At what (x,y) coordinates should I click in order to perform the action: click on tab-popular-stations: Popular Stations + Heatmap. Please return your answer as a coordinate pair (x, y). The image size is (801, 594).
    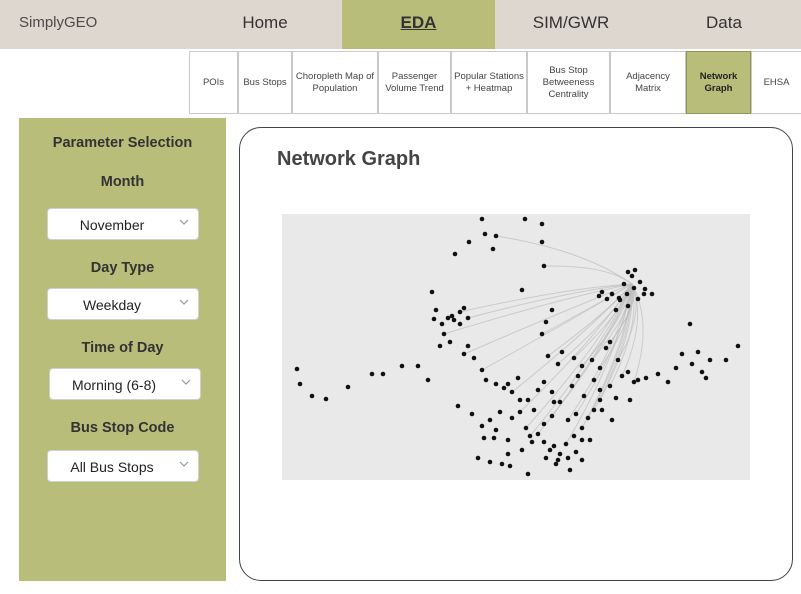
    Looking at the image, I should click on (489, 82).